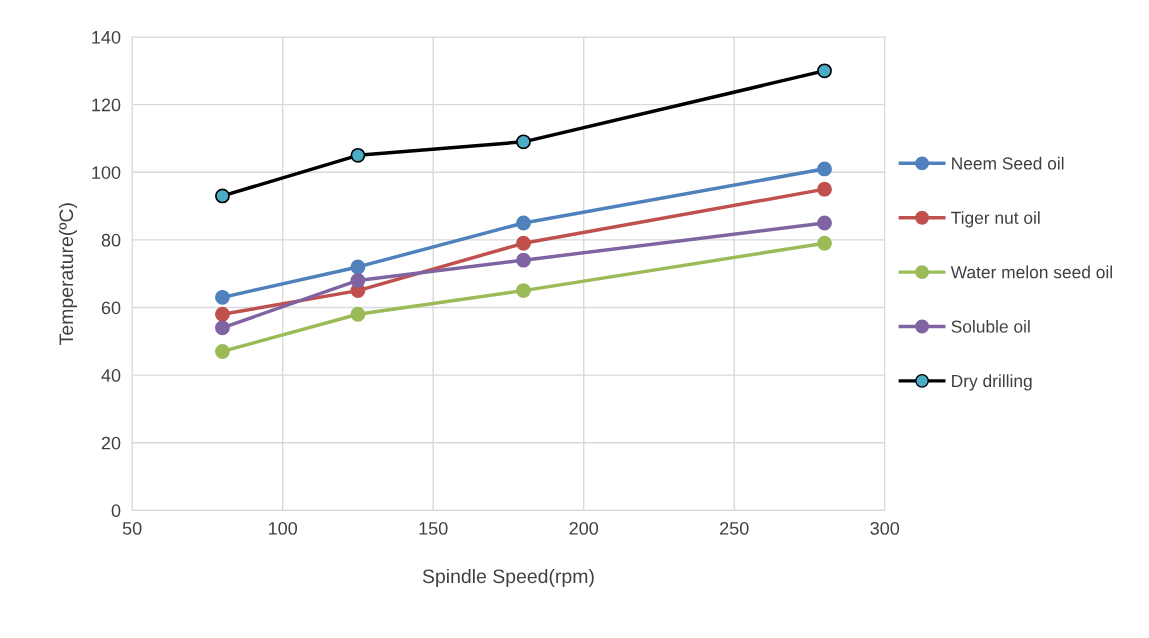 The height and width of the screenshot is (638, 1149). What do you see at coordinates (111, 240) in the screenshot?
I see `y-tick-label: 80` at bounding box center [111, 240].